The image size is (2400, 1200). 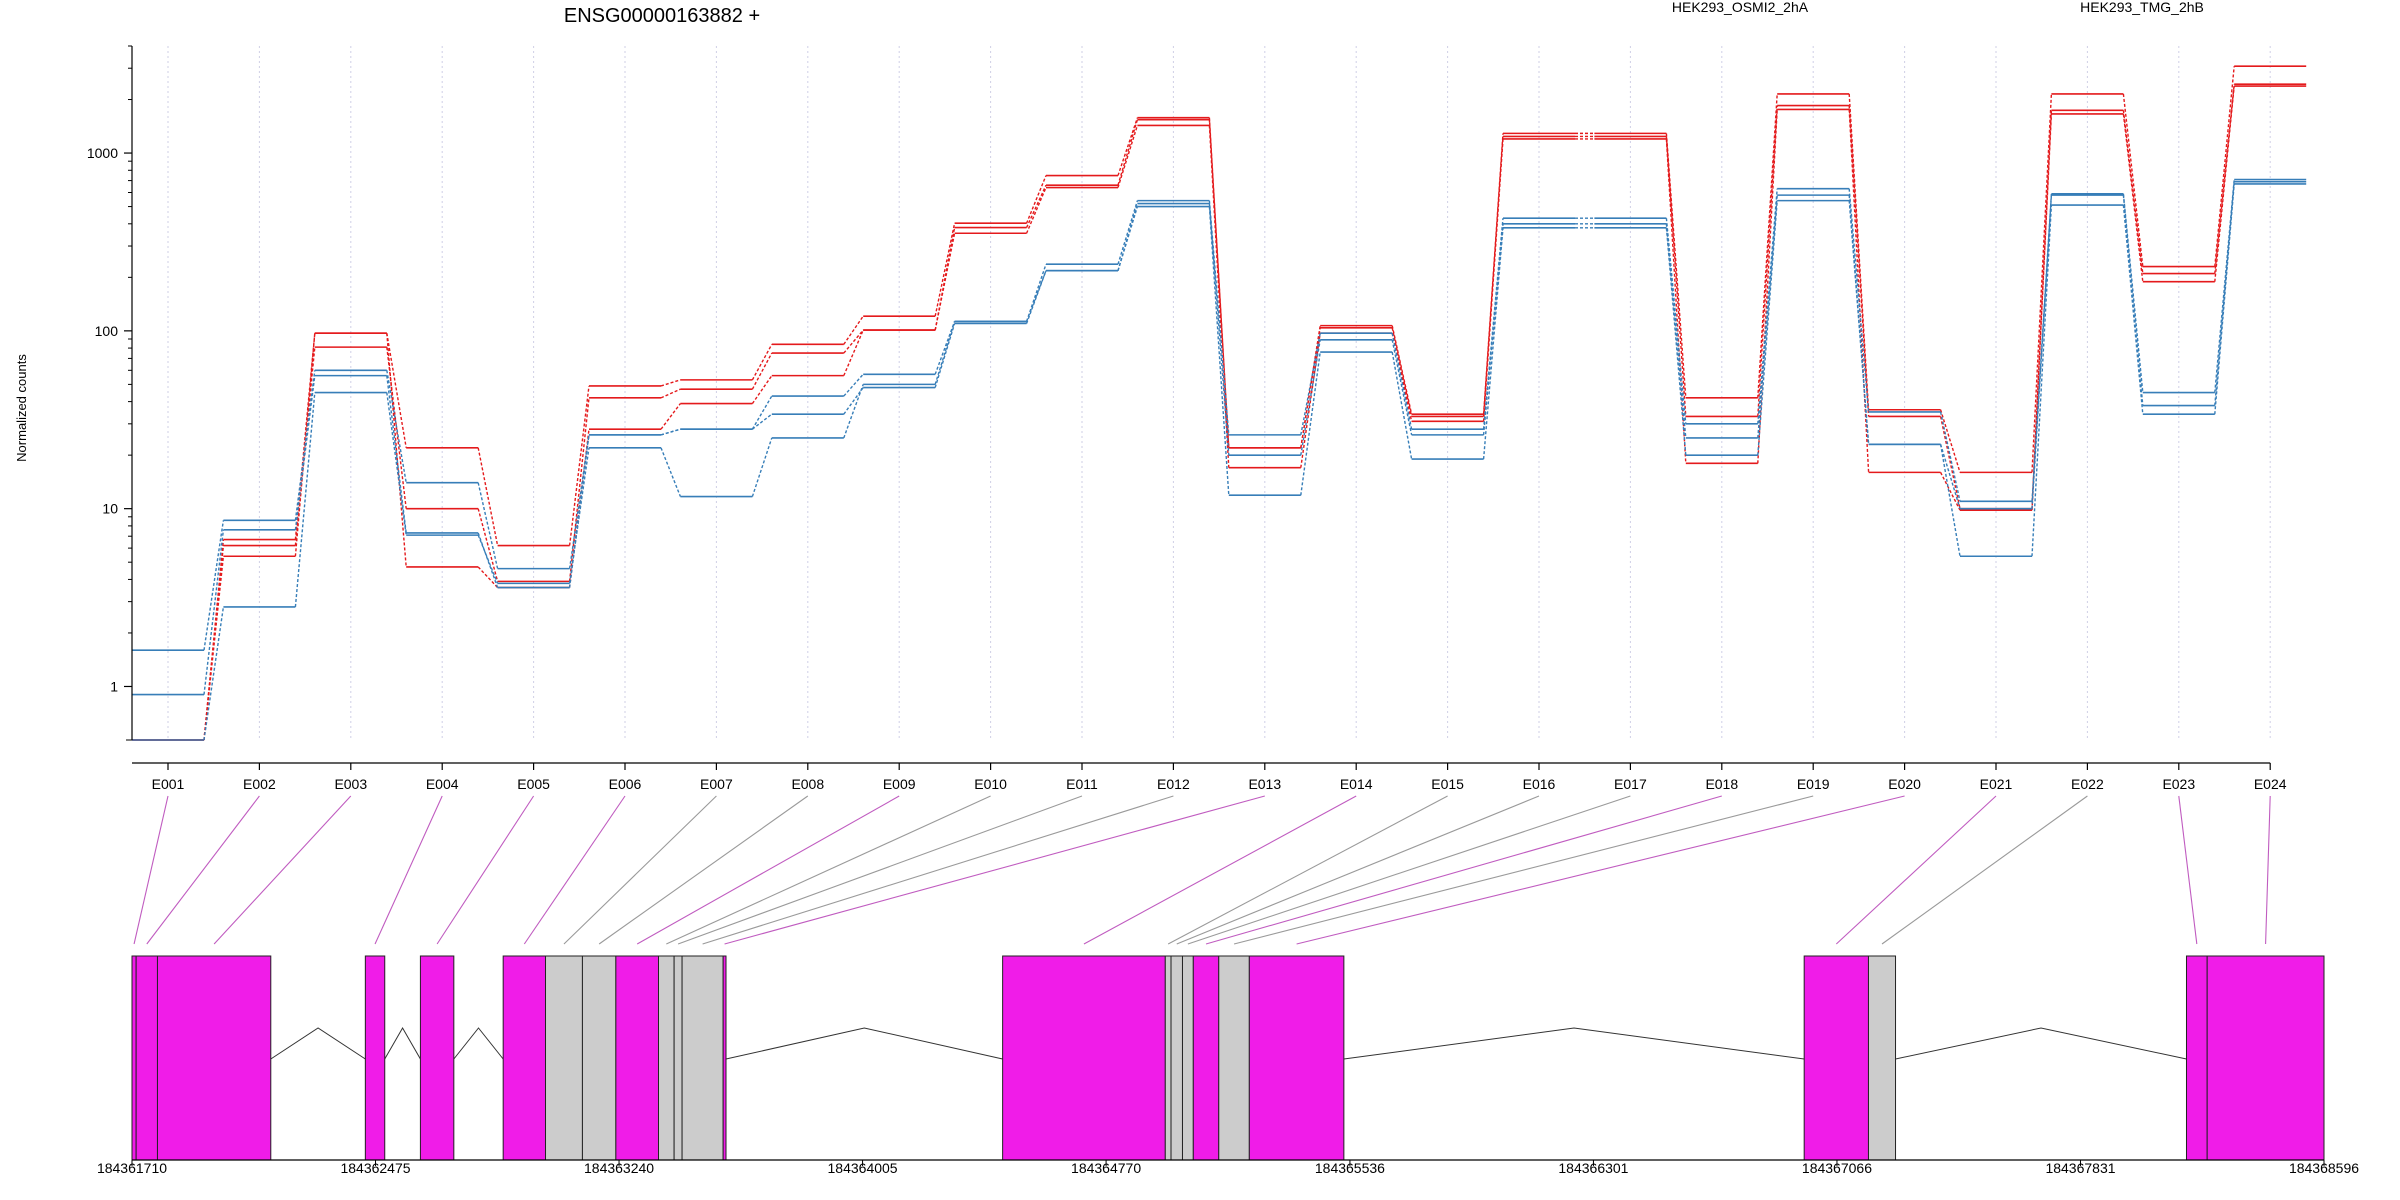 I want to click on genomic-tick-label: 184362475, so click(x=375, y=1168).